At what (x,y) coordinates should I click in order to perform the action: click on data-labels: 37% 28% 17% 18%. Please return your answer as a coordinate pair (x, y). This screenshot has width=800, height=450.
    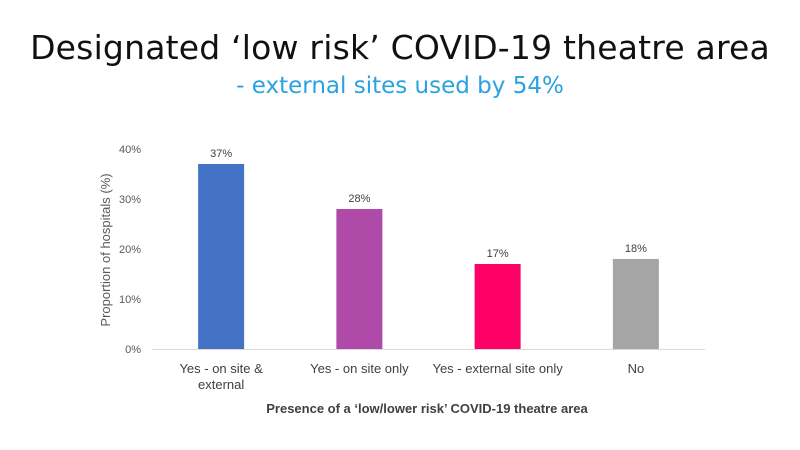
    Looking at the image, I should click on (428, 204).